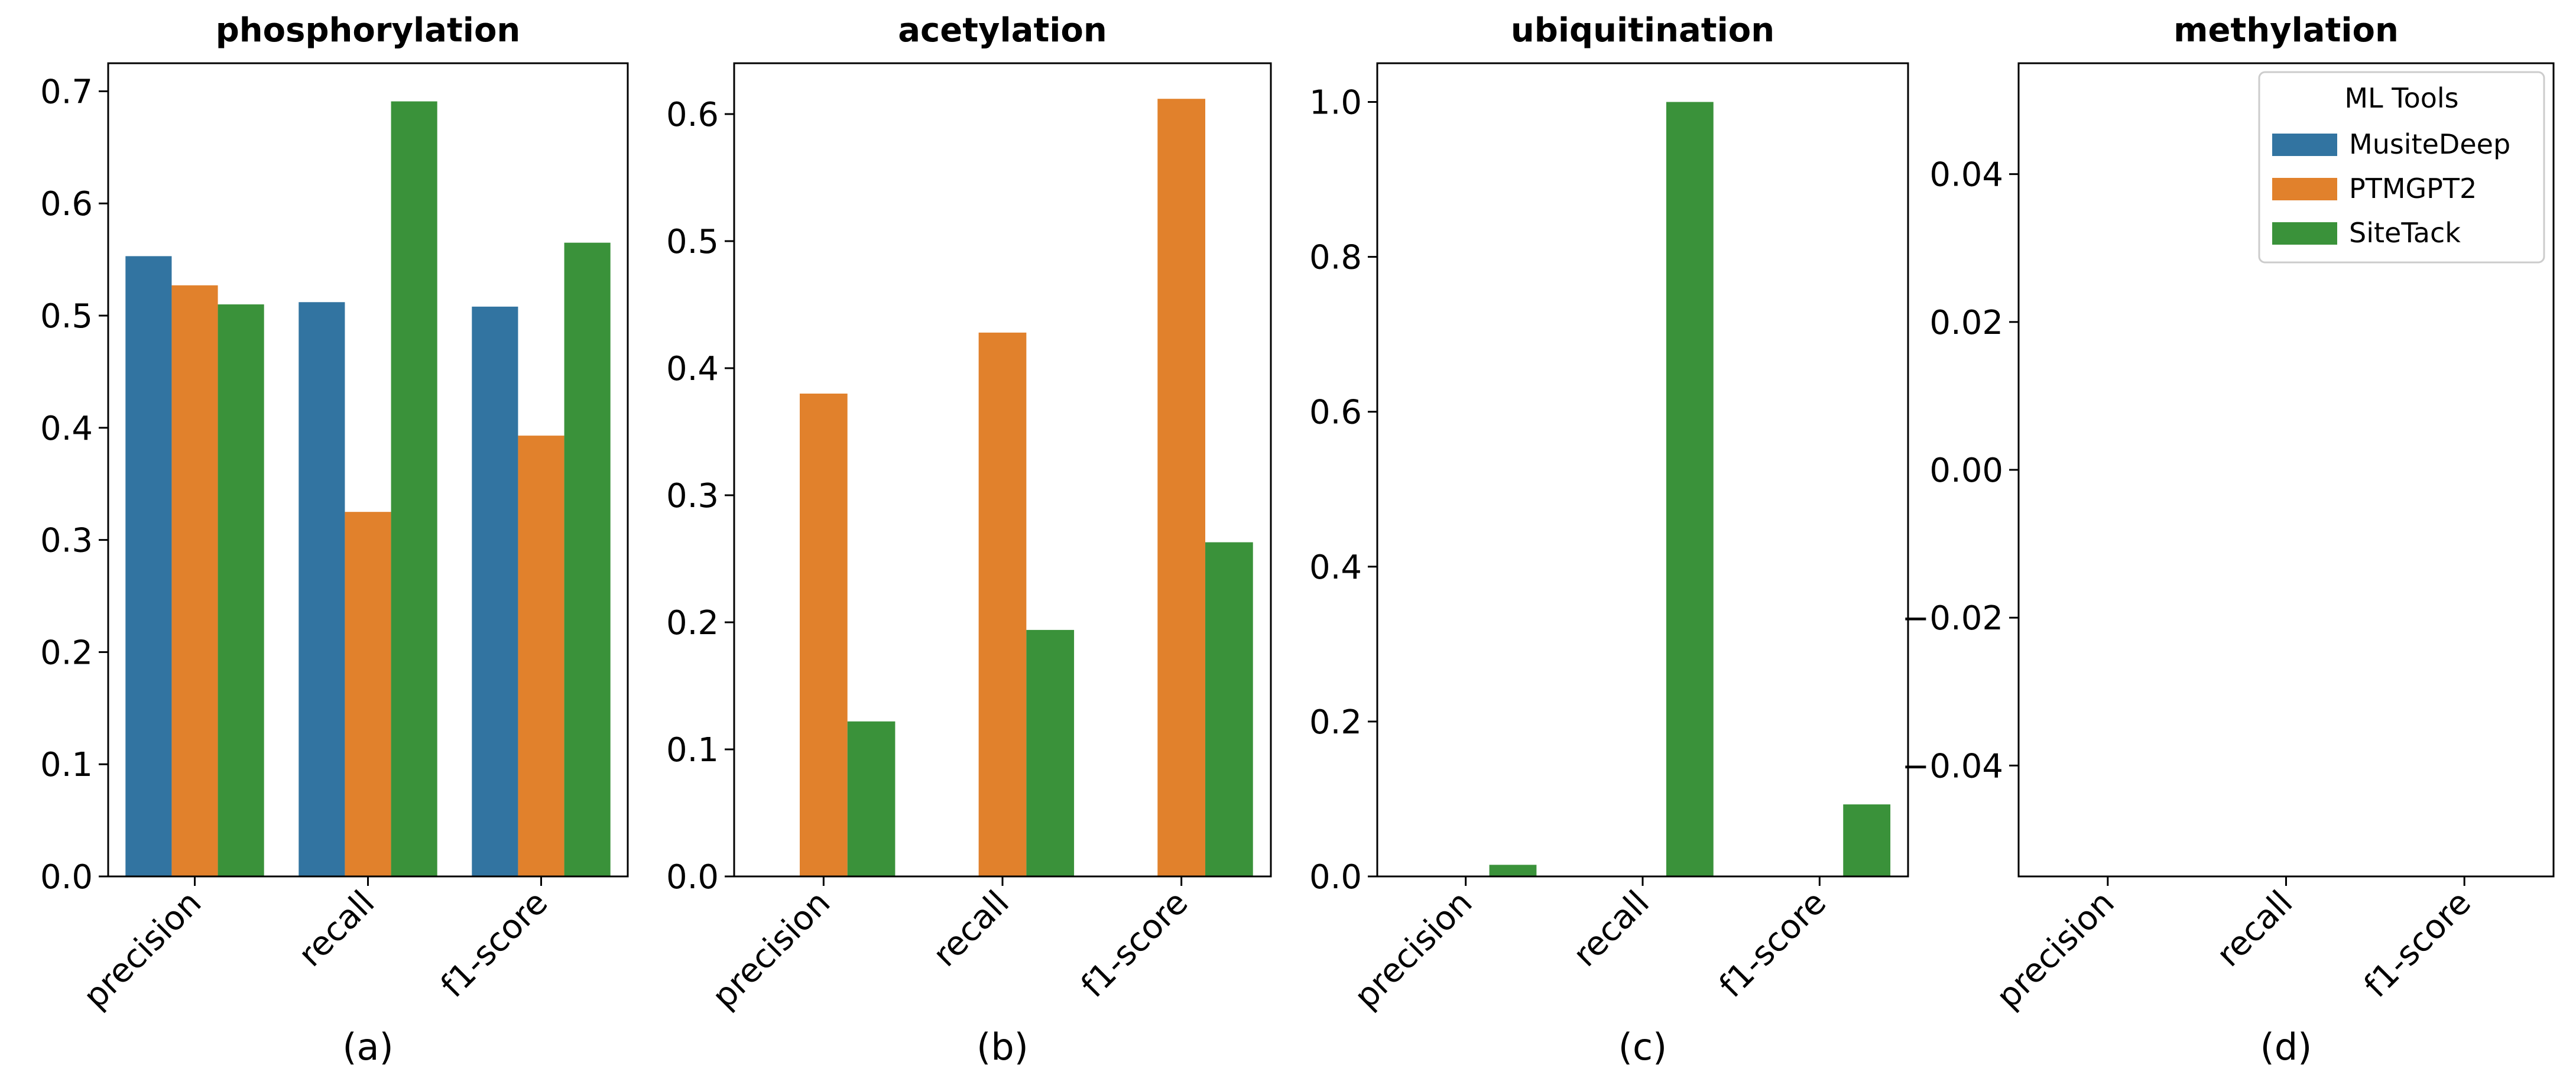  I want to click on legend-swatch-musitedeep, so click(2304, 145).